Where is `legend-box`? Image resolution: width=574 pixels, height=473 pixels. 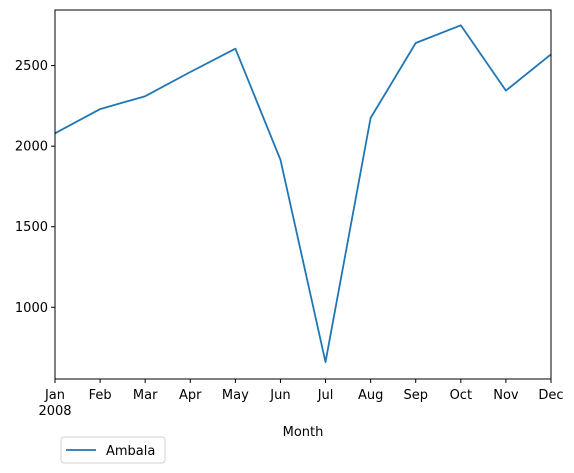 legend-box is located at coordinates (113, 450).